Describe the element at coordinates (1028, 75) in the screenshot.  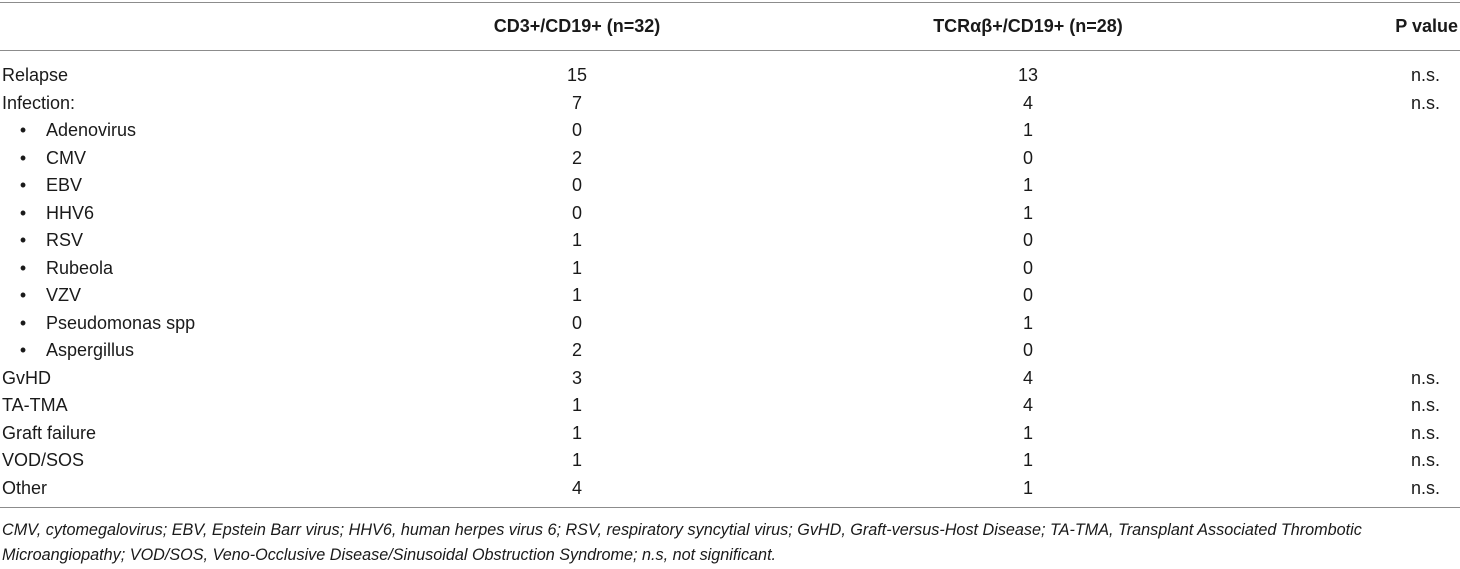
I see `cell-tcr-cd19: 13` at that location.